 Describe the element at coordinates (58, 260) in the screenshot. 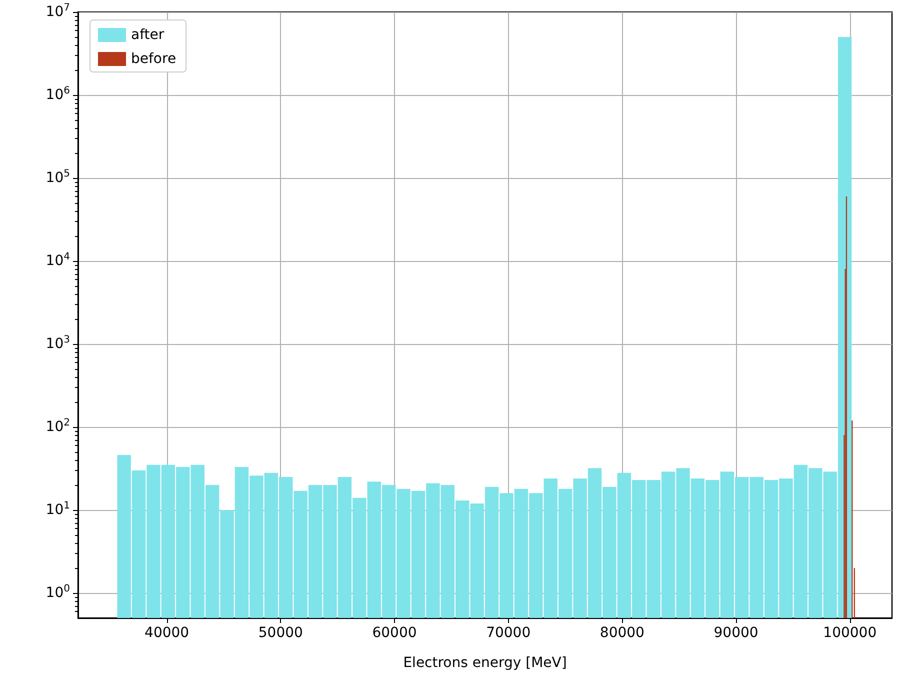

I see `y-tick-label: 10$^{4}$` at that location.